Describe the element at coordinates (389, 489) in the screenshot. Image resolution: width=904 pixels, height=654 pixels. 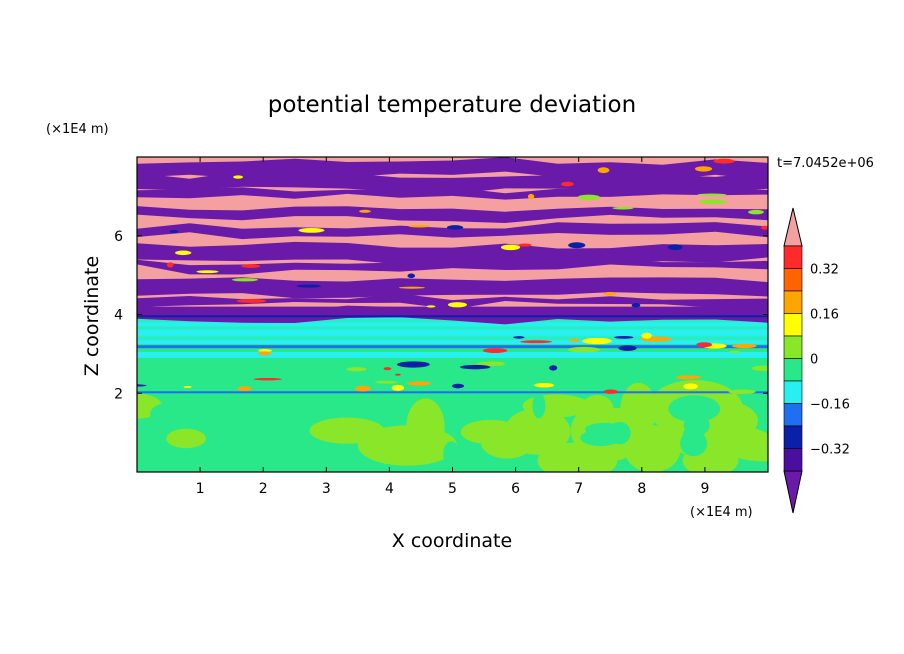
I see `x-tick-label: 4` at that location.